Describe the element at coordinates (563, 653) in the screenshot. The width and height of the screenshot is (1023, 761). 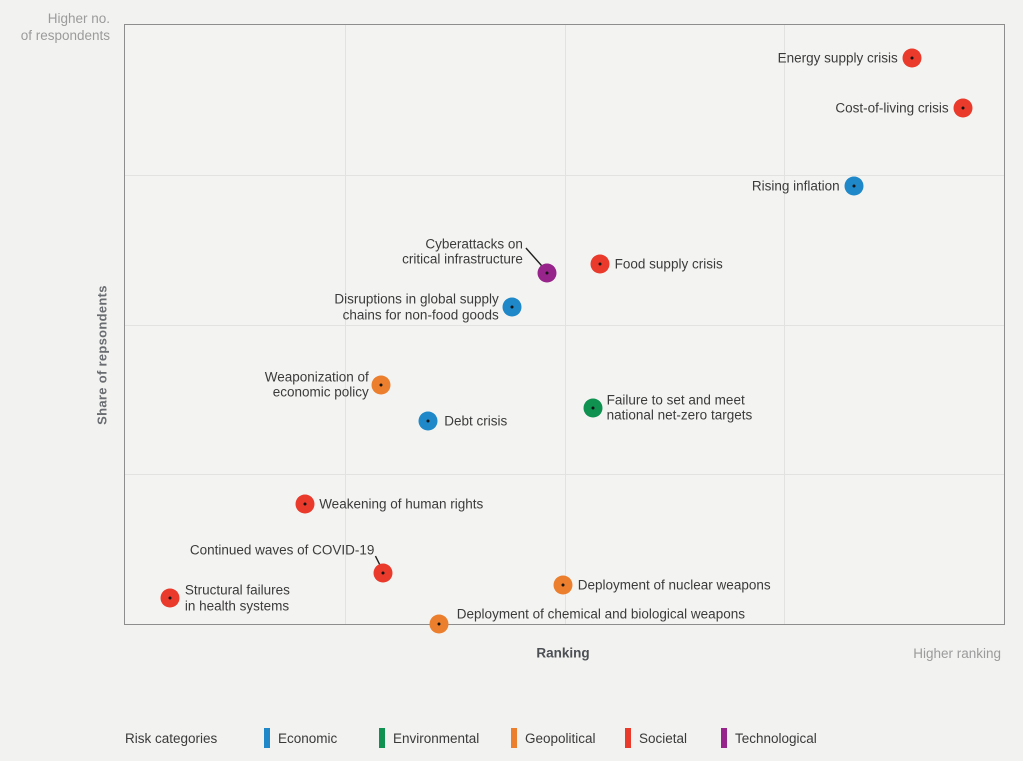
I see `x-axis-label: Ranking` at that location.